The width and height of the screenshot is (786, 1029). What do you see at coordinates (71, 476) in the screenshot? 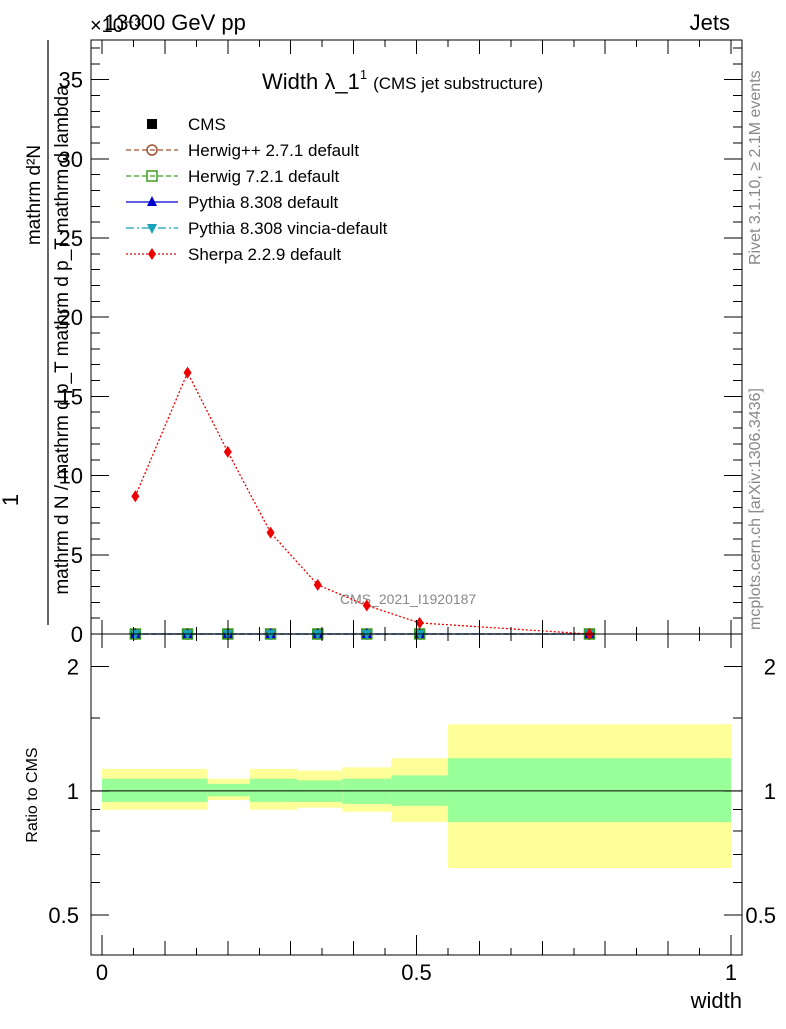
I see `main-ytick-label: 10` at bounding box center [71, 476].